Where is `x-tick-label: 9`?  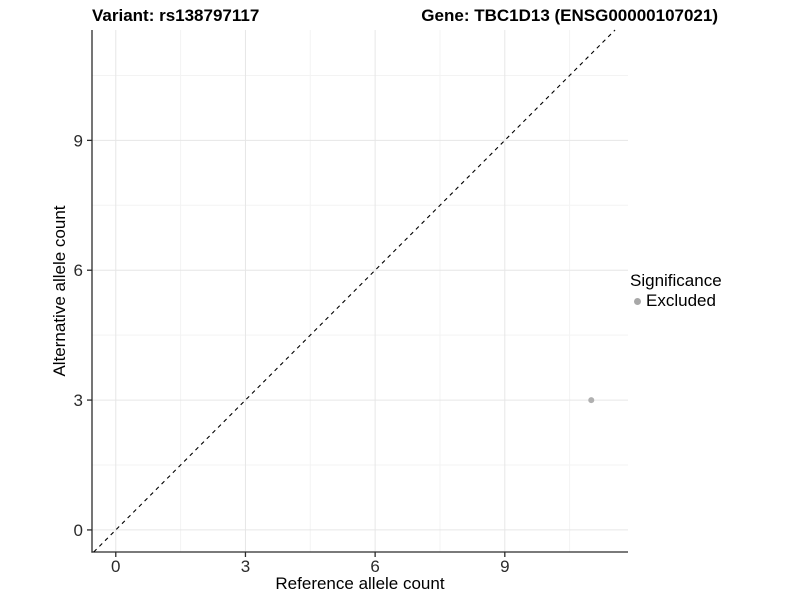
x-tick-label: 9 is located at coordinates (504, 566).